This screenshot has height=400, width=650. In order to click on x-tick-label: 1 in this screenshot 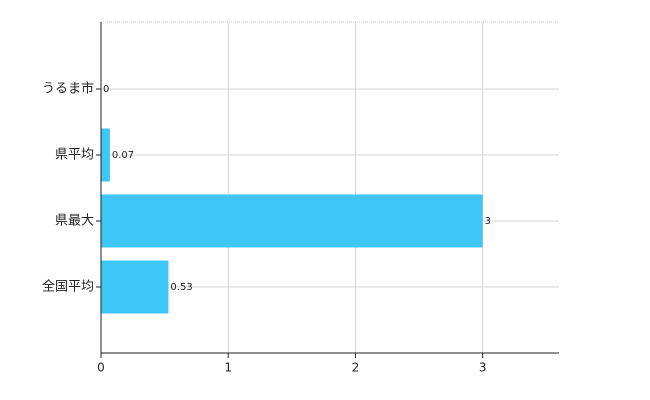, I will do `click(228, 368)`.